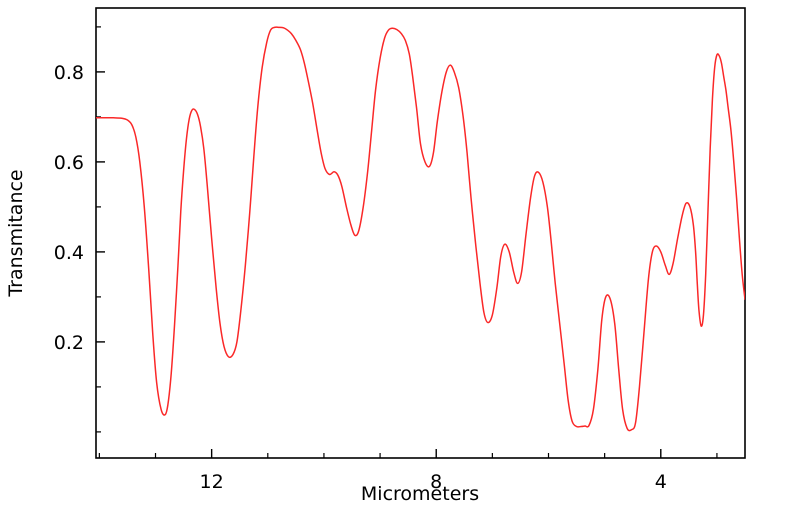 This screenshot has width=799, height=516. Describe the element at coordinates (69, 253) in the screenshot. I see `y-tick-label: 0.4` at that location.